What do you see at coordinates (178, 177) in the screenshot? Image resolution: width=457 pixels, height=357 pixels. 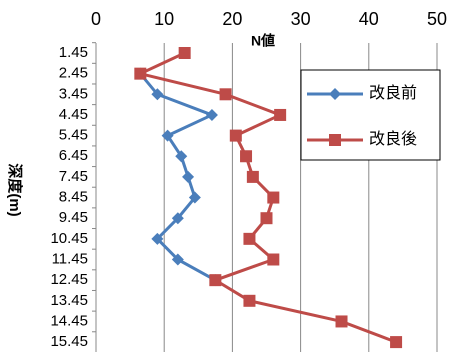 I see `series-line` at bounding box center [178, 177].